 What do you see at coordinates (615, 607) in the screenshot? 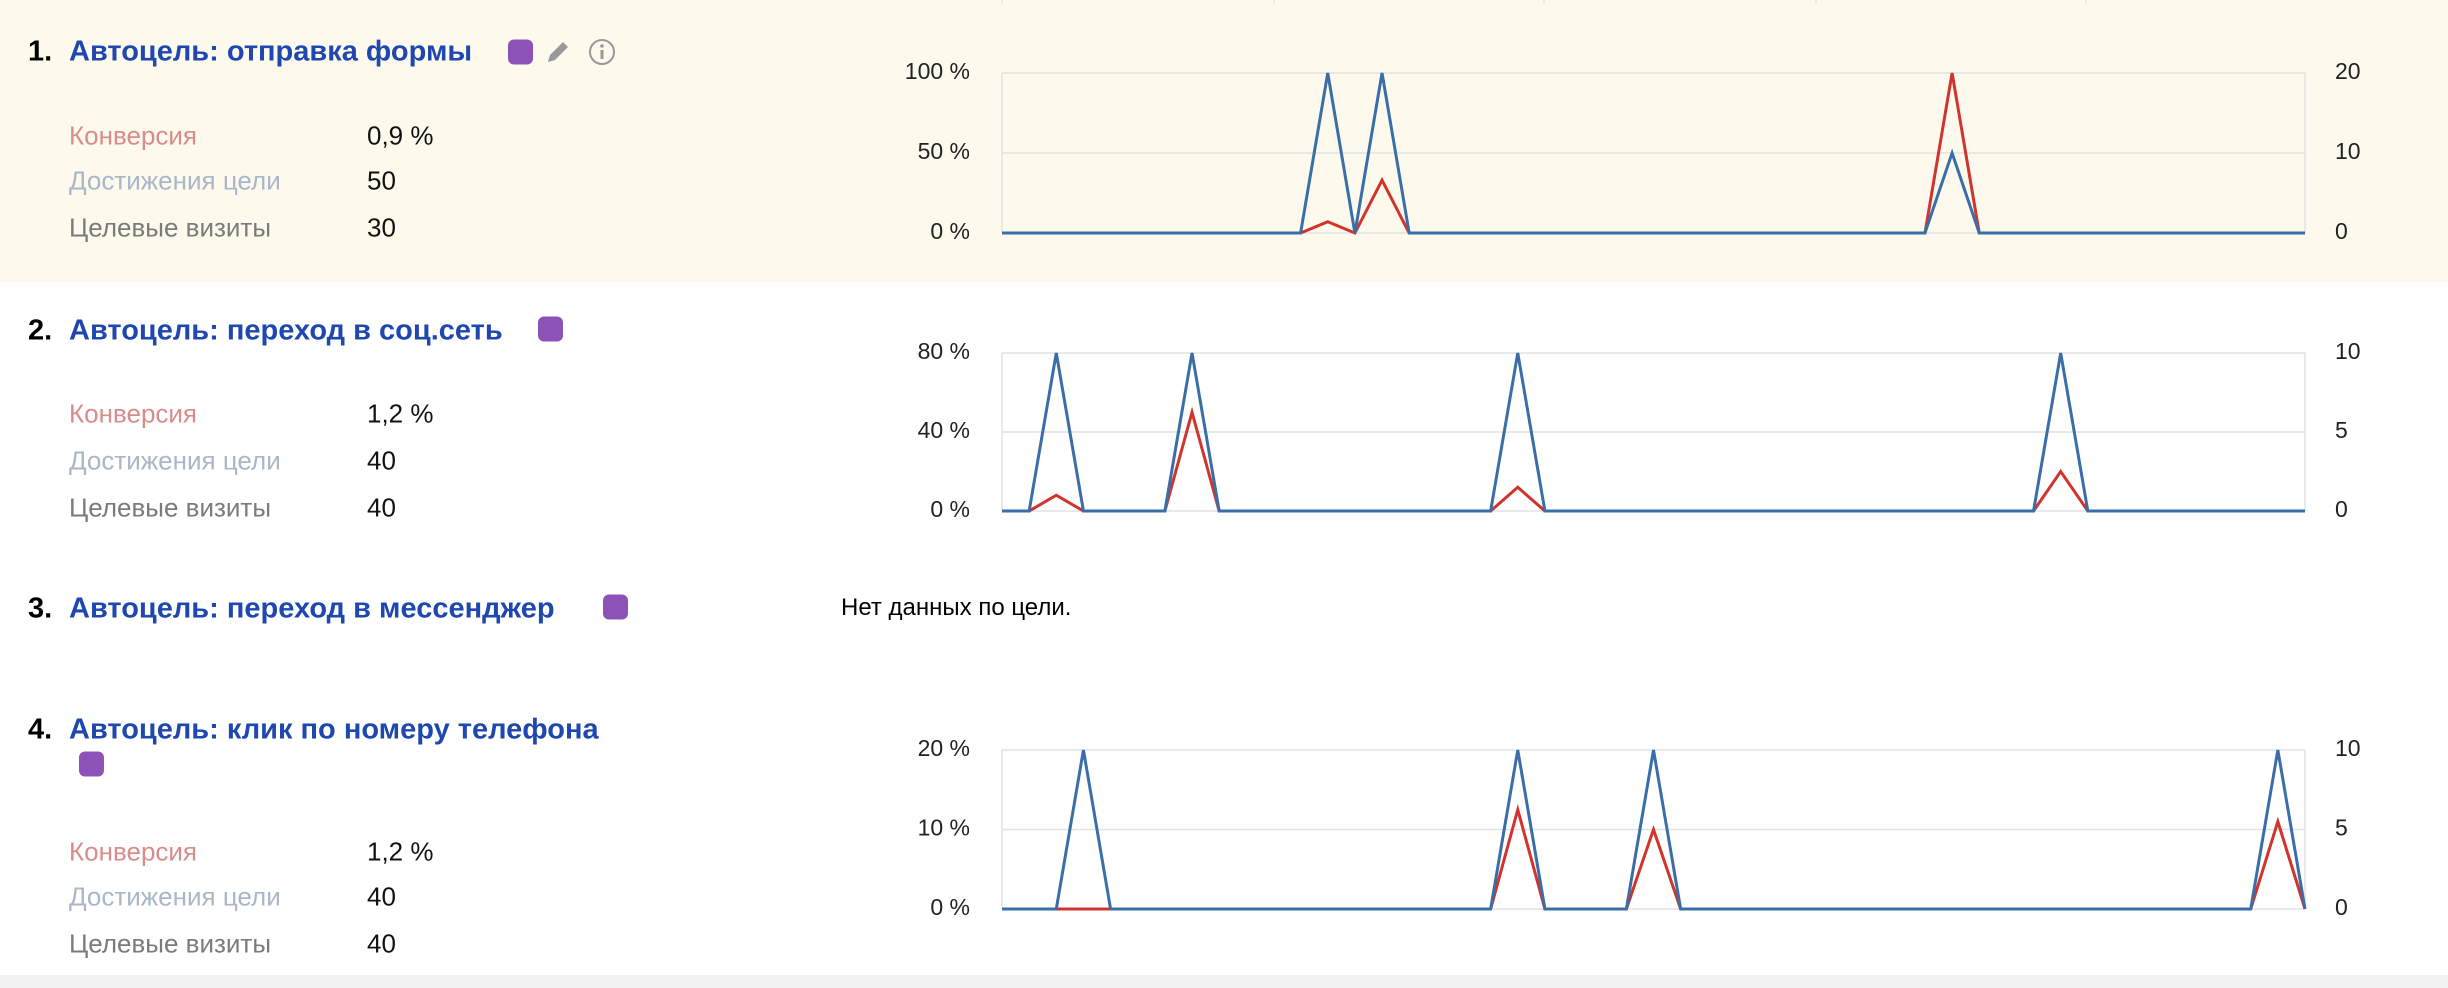
I see `messenger-icon` at bounding box center [615, 607].